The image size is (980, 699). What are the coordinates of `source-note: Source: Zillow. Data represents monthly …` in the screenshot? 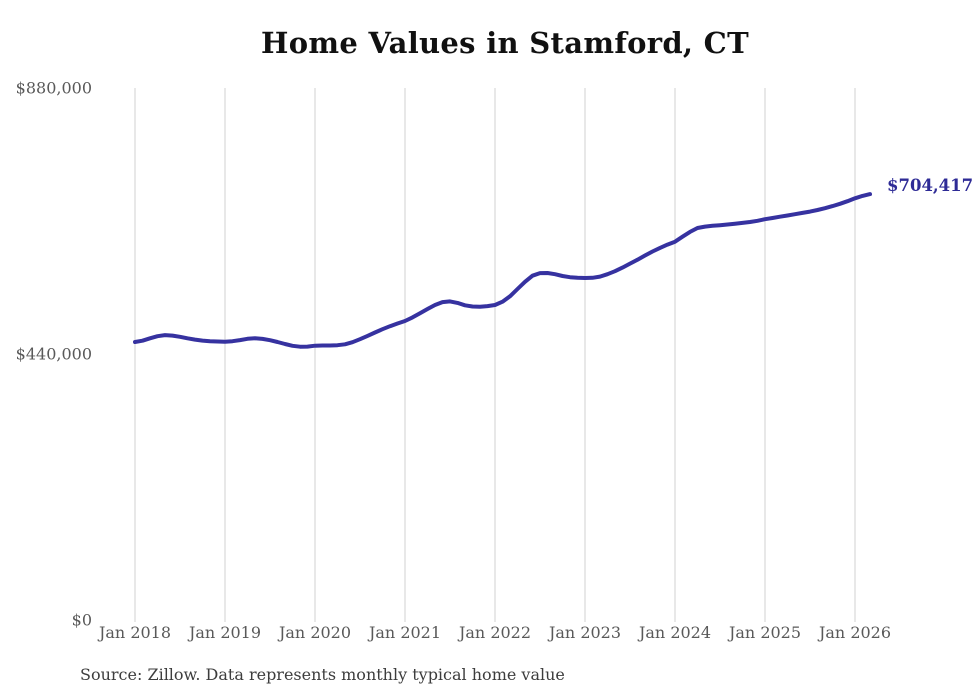 It's located at (322, 674).